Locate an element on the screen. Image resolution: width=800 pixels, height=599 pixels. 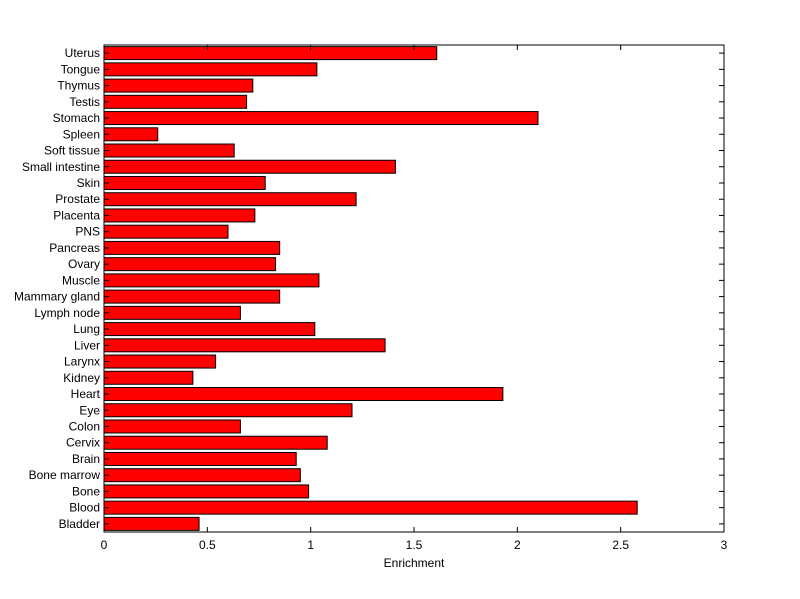
bar-colon is located at coordinates (172, 426).